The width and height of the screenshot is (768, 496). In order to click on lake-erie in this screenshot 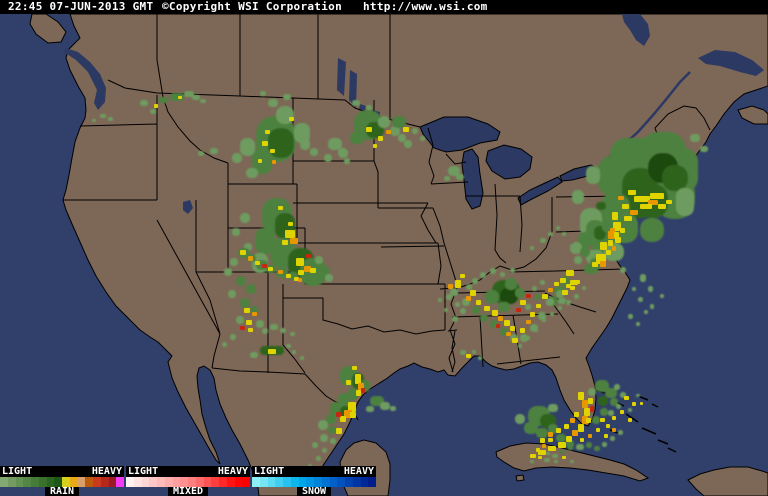, I will do `click(540, 191)`.